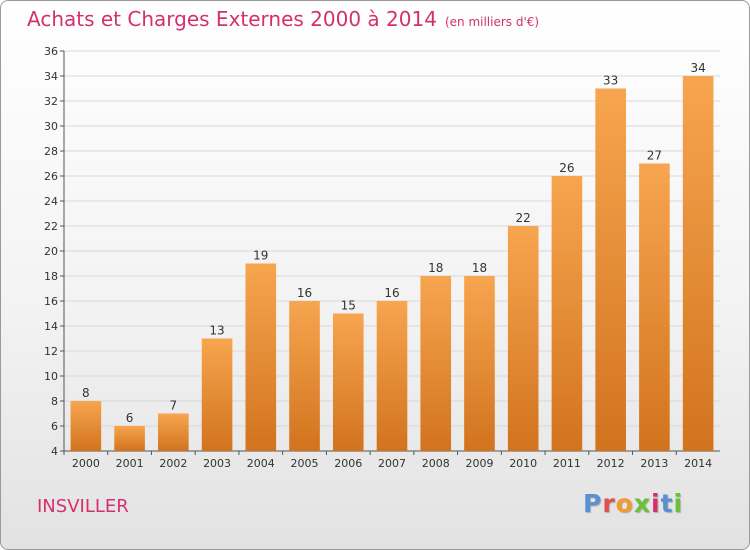 This screenshot has width=750, height=550. What do you see at coordinates (391, 293) in the screenshot?
I see `data-label-2007: 16` at bounding box center [391, 293].